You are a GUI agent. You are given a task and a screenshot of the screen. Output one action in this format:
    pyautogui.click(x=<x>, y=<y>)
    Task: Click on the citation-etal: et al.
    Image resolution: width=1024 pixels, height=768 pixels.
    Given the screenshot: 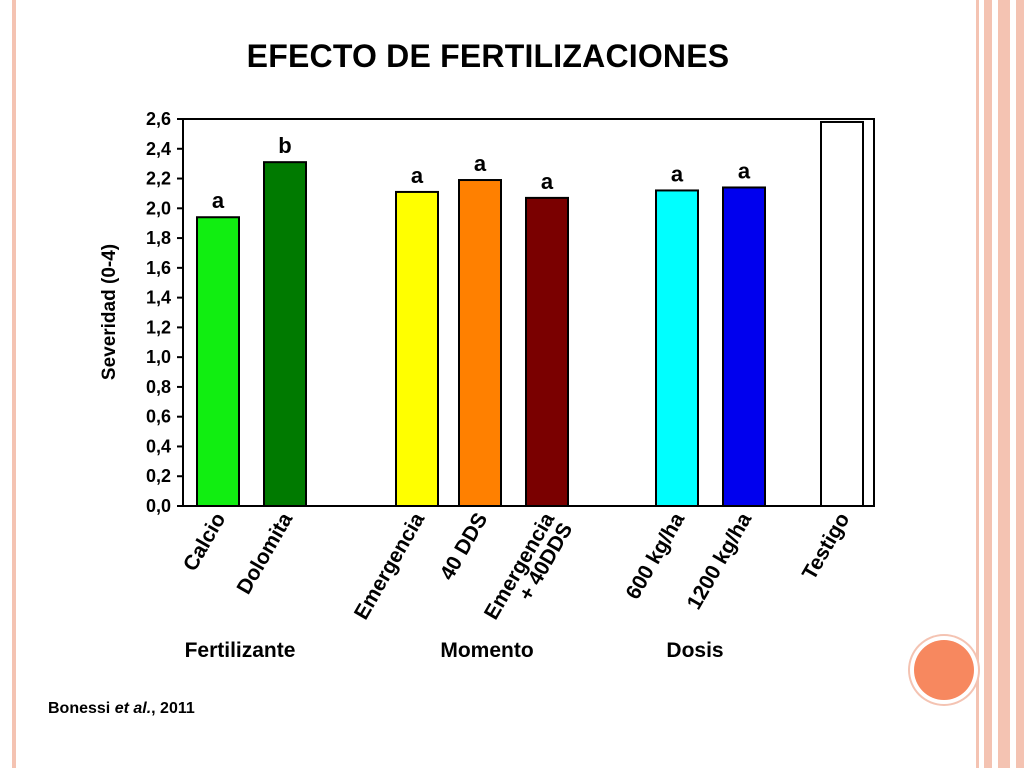 What is the action you would take?
    pyautogui.click(x=133, y=708)
    